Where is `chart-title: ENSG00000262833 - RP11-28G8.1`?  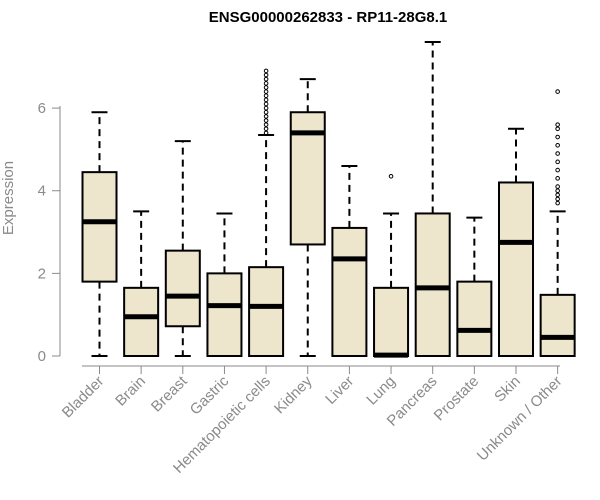
chart-title: ENSG00000262833 - RP11-28G8.1 is located at coordinates (328, 17).